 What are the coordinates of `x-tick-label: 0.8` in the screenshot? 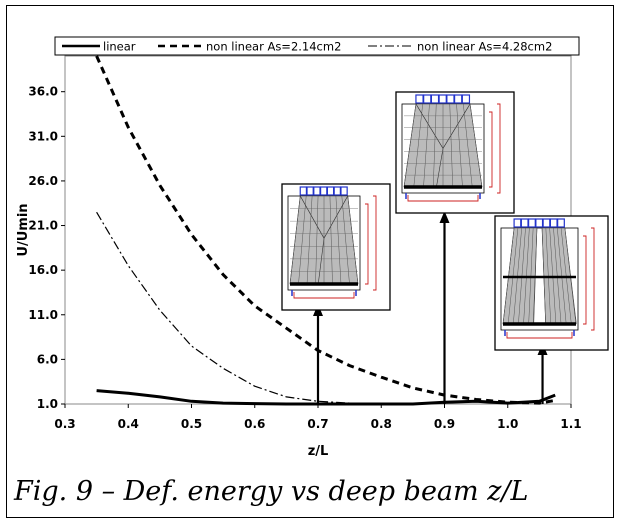 It's located at (381, 424).